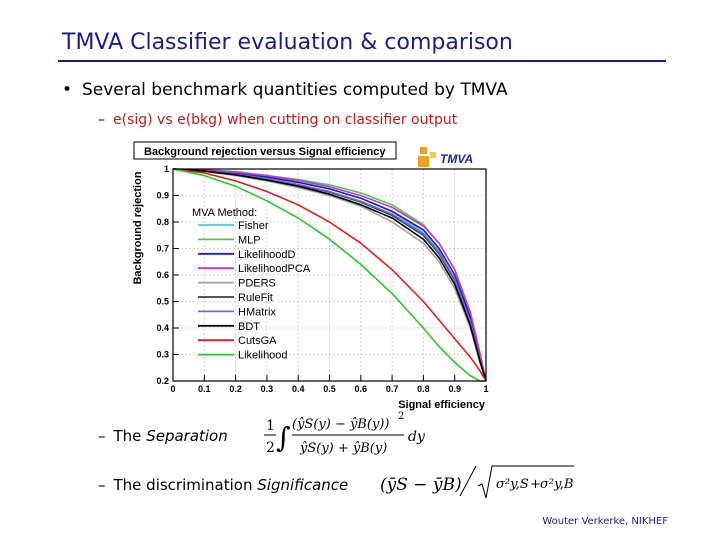 The width and height of the screenshot is (720, 540). I want to click on eq-sig-sigma1: σ²y,S, so click(512, 484).